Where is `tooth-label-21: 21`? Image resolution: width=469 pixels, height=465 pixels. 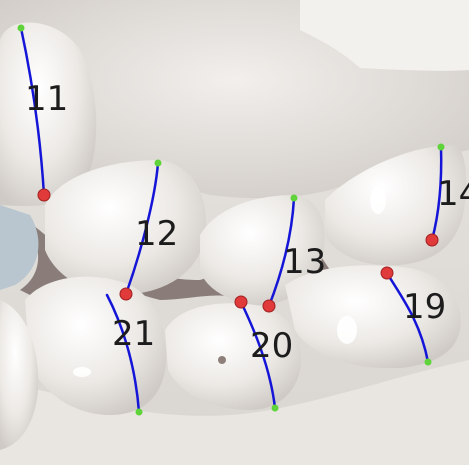
tooth-label-21: 21 is located at coordinates (133, 334).